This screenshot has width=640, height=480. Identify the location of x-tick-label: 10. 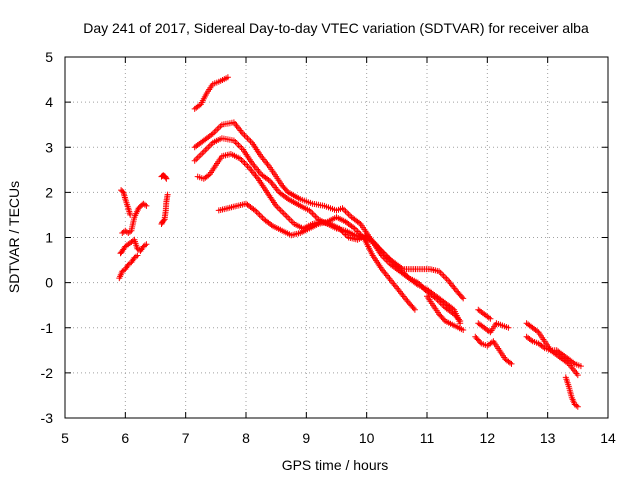
(367, 438).